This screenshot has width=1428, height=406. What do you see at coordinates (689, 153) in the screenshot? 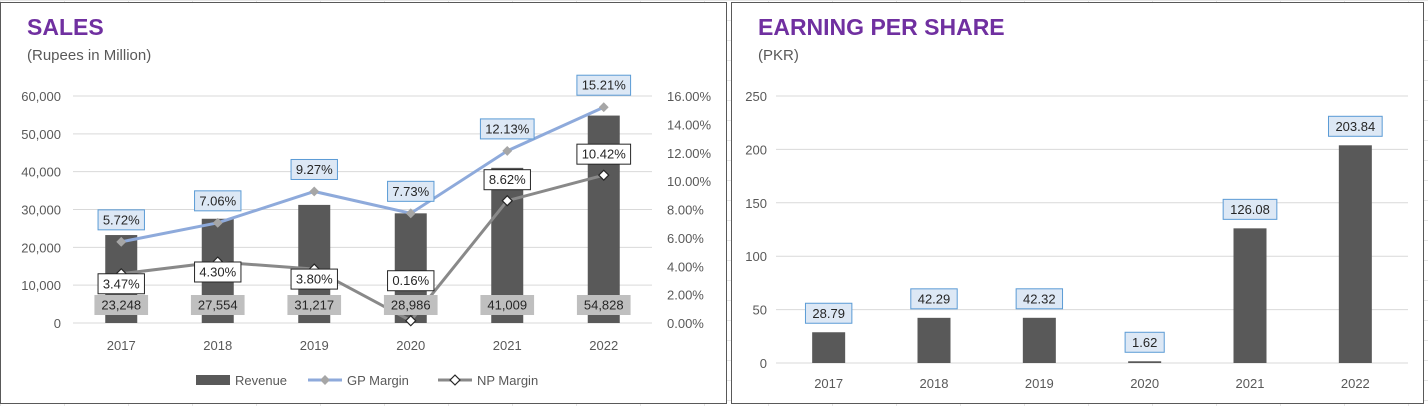
I see `sales-y2-tick-label: 12.00%` at bounding box center [689, 153].